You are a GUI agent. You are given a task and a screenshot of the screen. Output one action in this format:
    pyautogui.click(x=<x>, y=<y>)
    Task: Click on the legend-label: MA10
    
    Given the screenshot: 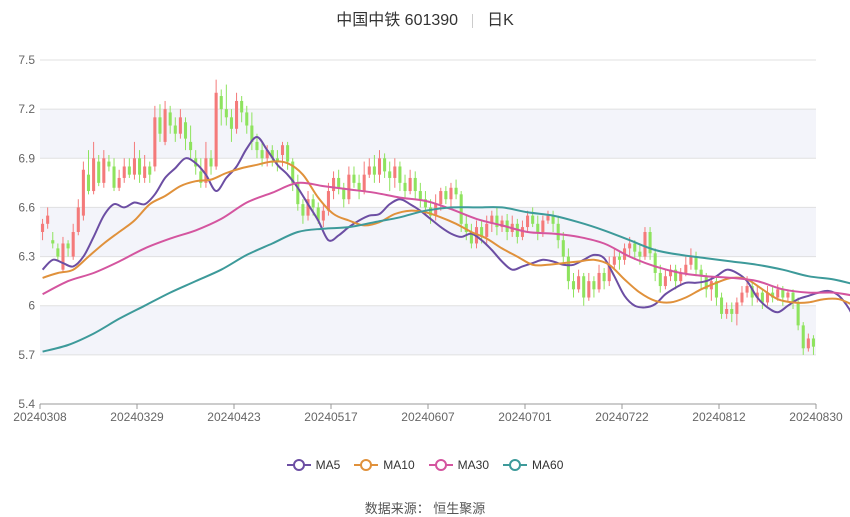 What is the action you would take?
    pyautogui.click(x=399, y=465)
    